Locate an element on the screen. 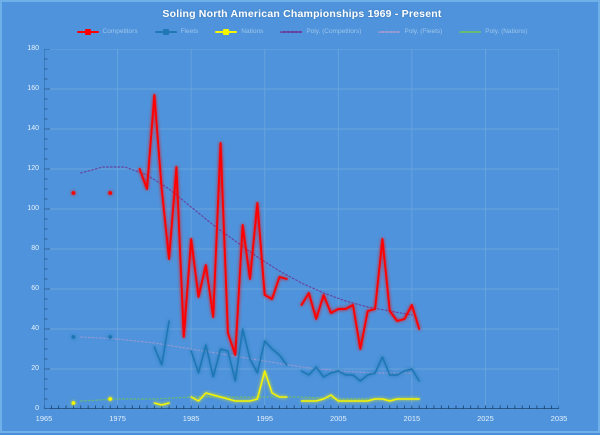 The image size is (600, 435). legend-label: Poly. (Competitors) is located at coordinates (334, 31).